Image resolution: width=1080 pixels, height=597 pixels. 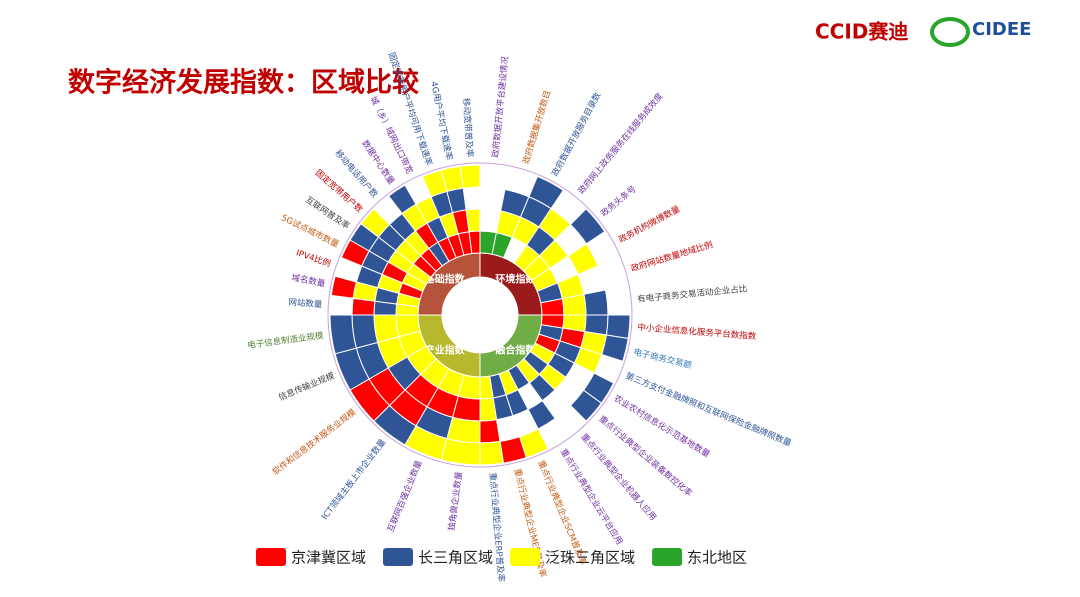 What do you see at coordinates (243, 83) in the screenshot?
I see `title: 数字经济发展指数：区域比较` at bounding box center [243, 83].